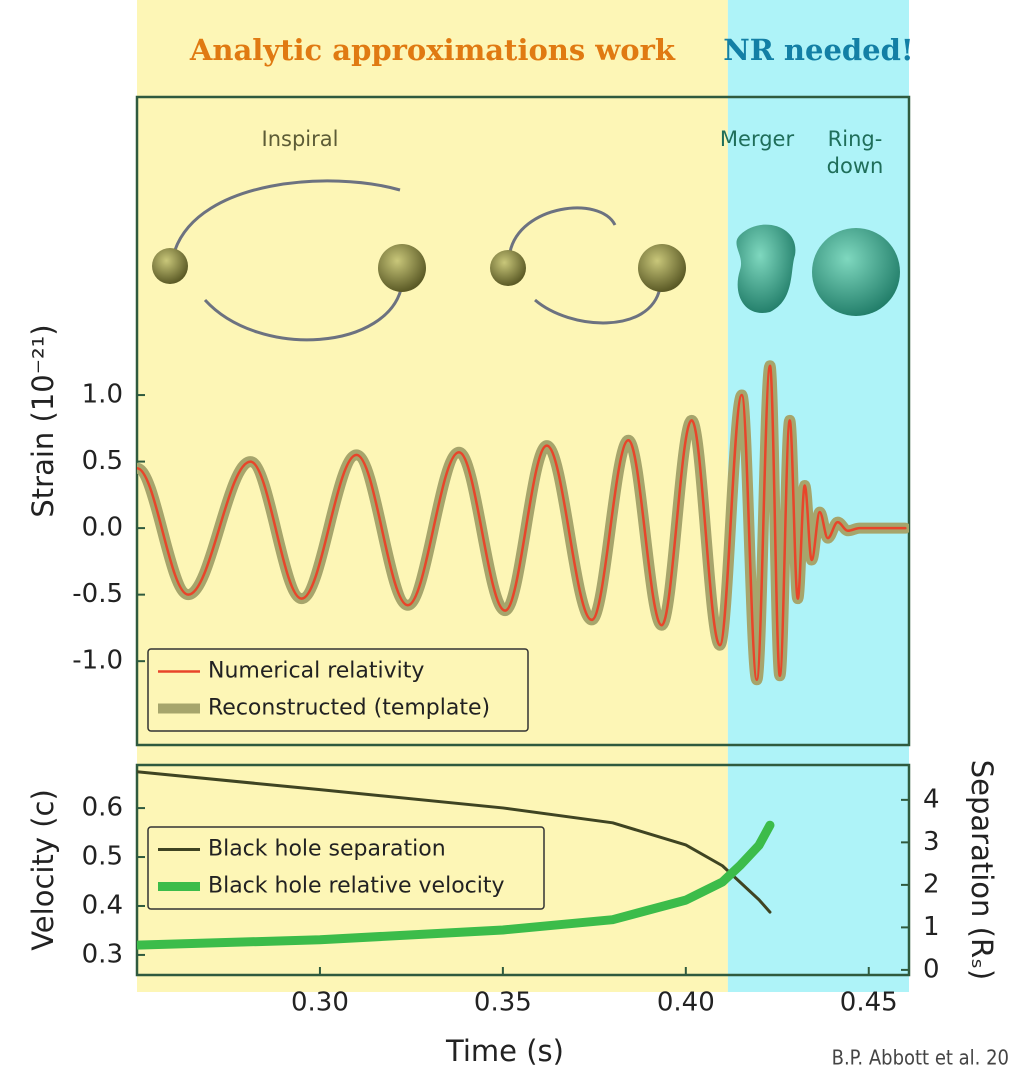  What do you see at coordinates (856, 272) in the screenshot?
I see `ringdown-black-hole` at bounding box center [856, 272].